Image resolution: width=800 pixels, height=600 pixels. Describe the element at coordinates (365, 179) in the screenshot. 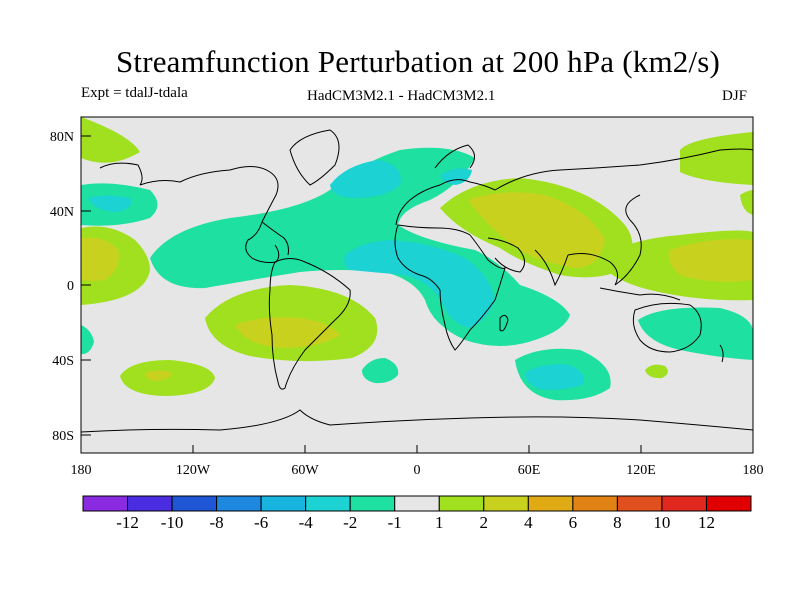

I see `contour-negative-north-atlantic` at that location.